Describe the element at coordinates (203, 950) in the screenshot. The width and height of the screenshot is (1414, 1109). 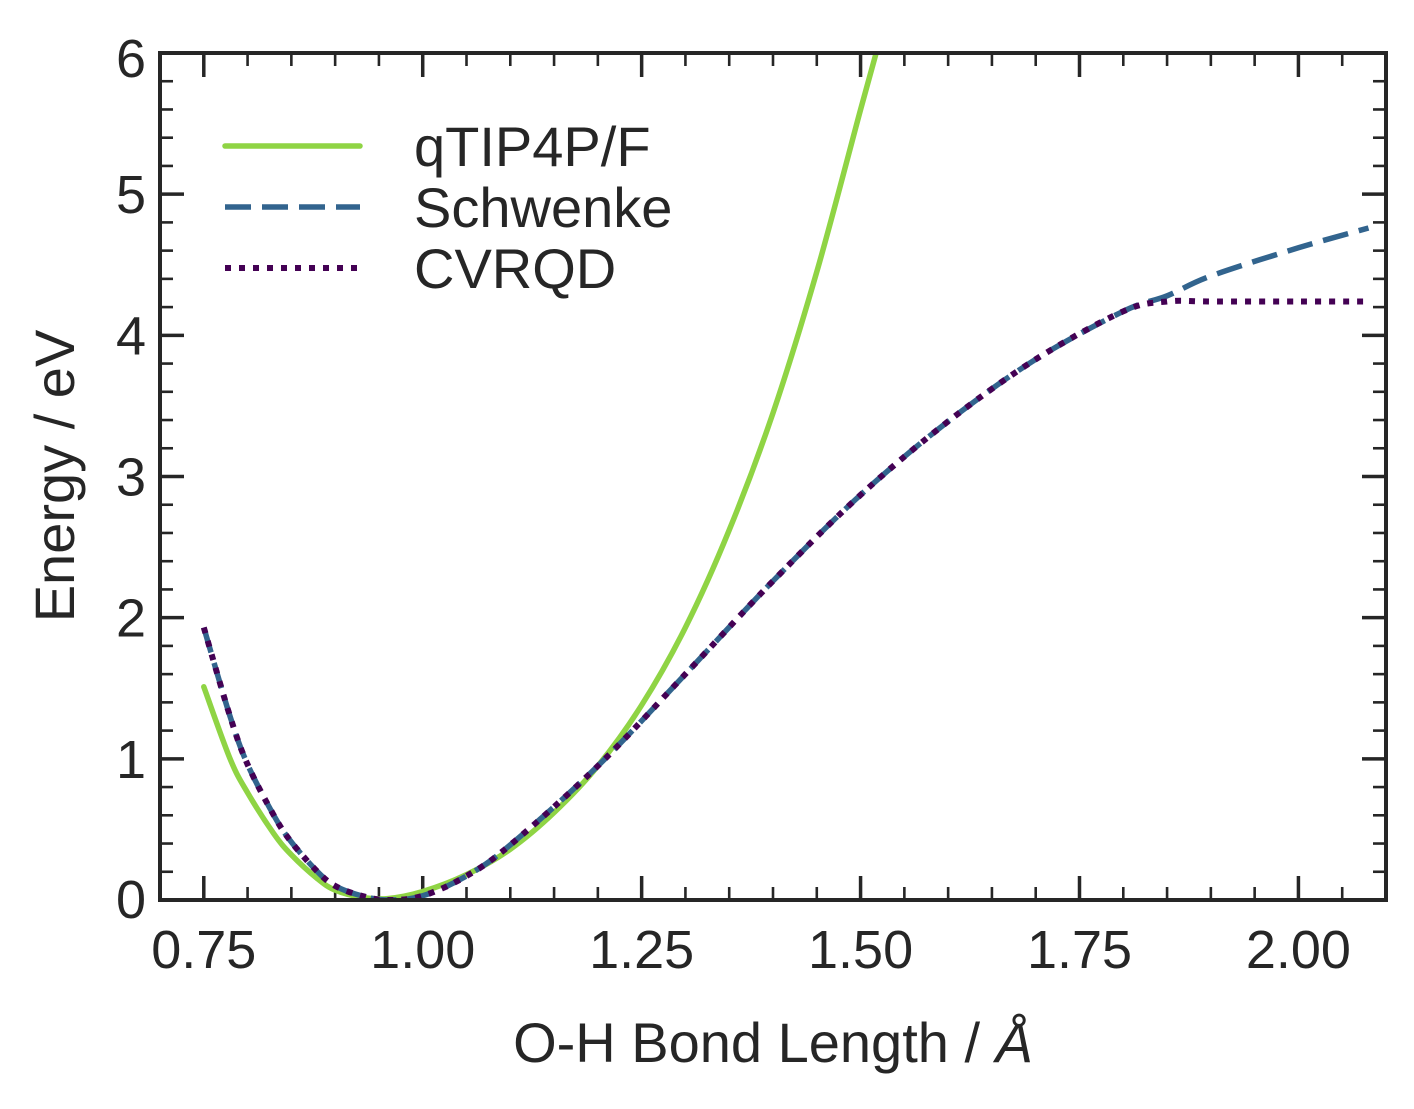
I see `x-tick-label: 0.75` at that location.